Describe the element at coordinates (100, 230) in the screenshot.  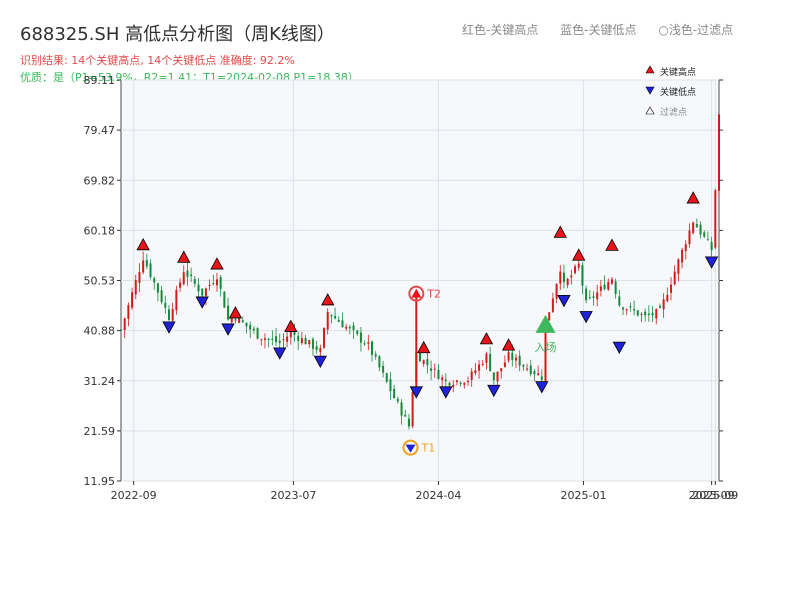
I see `y-tick-label: 60.18` at that location.